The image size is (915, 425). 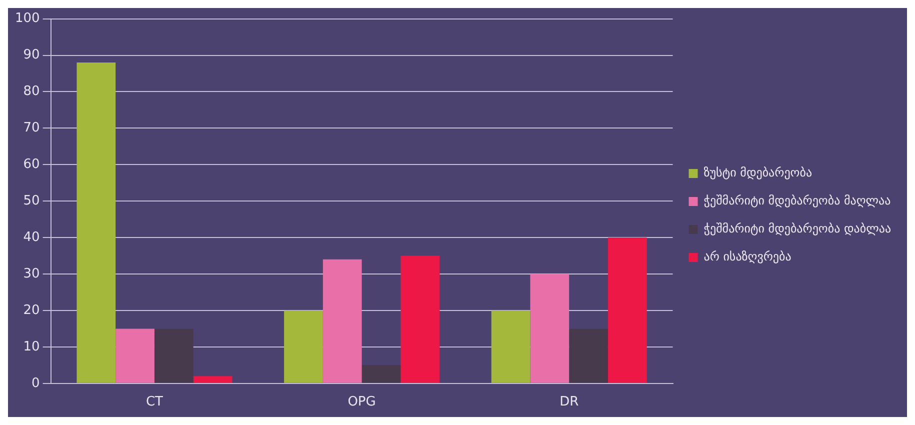 I want to click on x-tick-label: CT, so click(x=155, y=402).